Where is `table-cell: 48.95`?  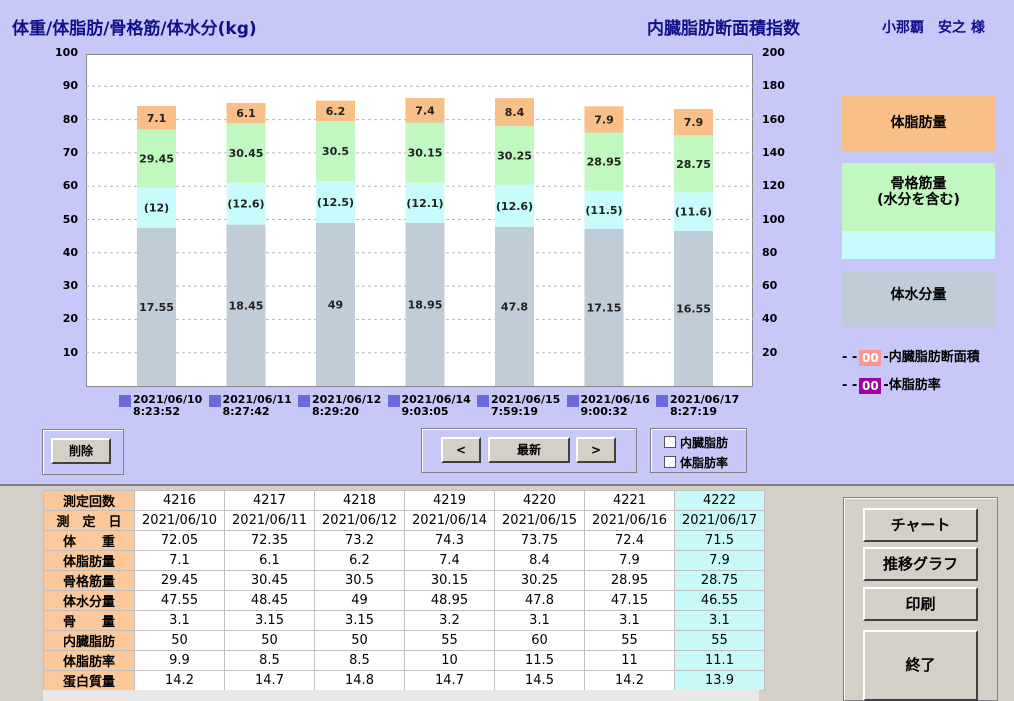
table-cell: 48.95 is located at coordinates (449, 600).